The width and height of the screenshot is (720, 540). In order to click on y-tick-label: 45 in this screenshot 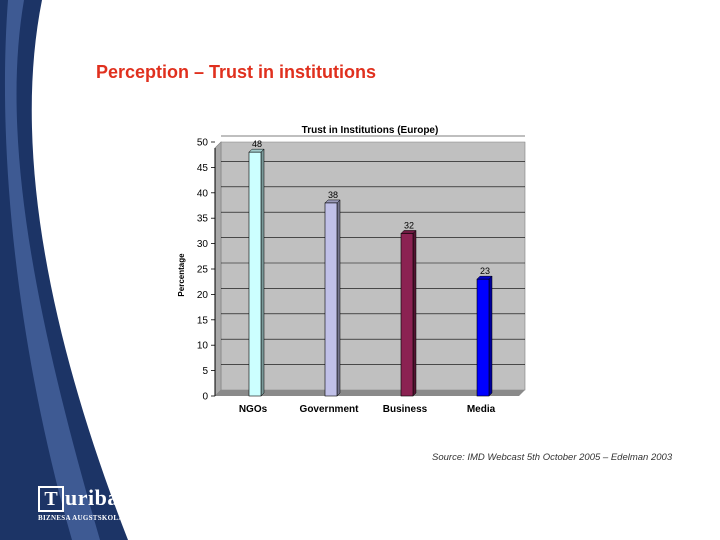, I will do `click(203, 168)`.